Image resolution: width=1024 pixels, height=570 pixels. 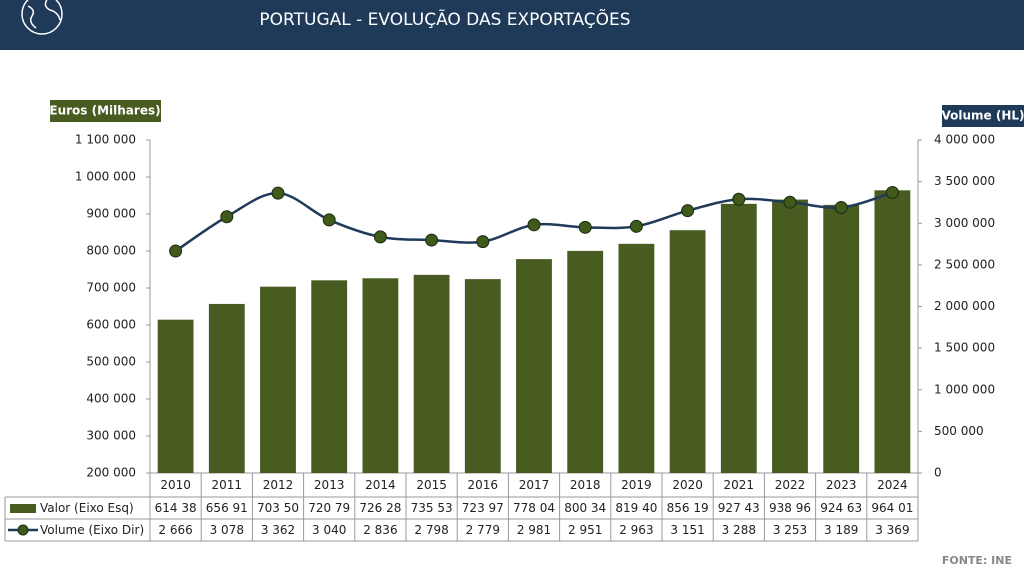 What do you see at coordinates (175, 485) in the screenshot?
I see `x-tick-label: 2010` at bounding box center [175, 485].